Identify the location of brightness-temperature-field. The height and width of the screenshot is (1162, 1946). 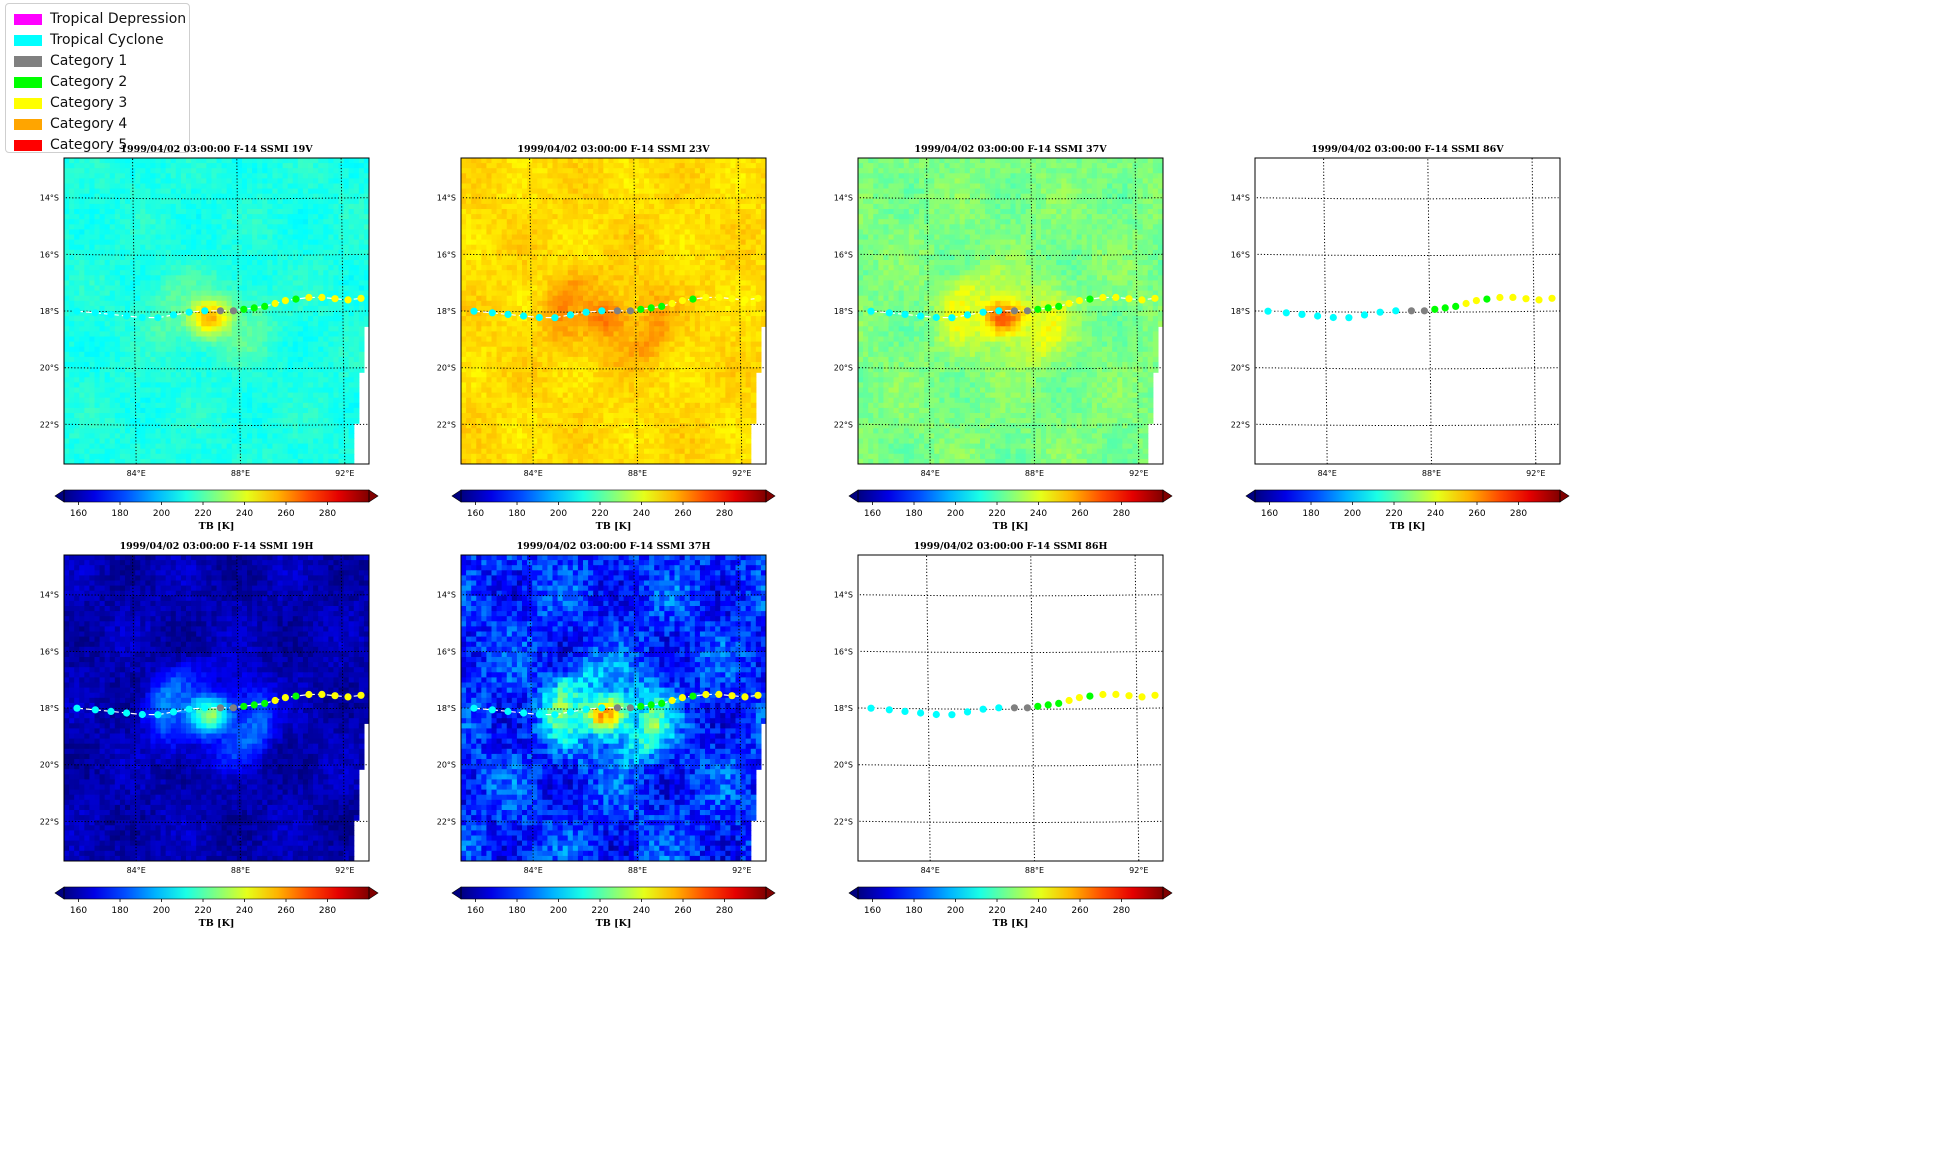
(613, 708).